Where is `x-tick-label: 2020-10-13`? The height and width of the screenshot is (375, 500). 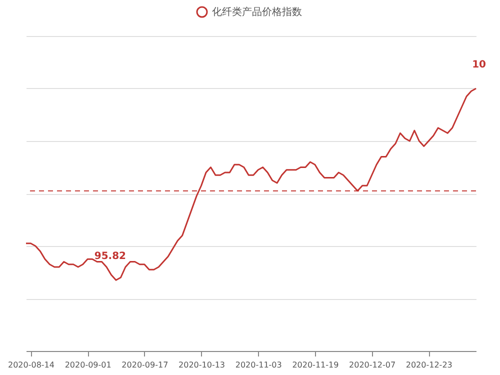 x-tick-label: 2020-10-13 is located at coordinates (202, 365).